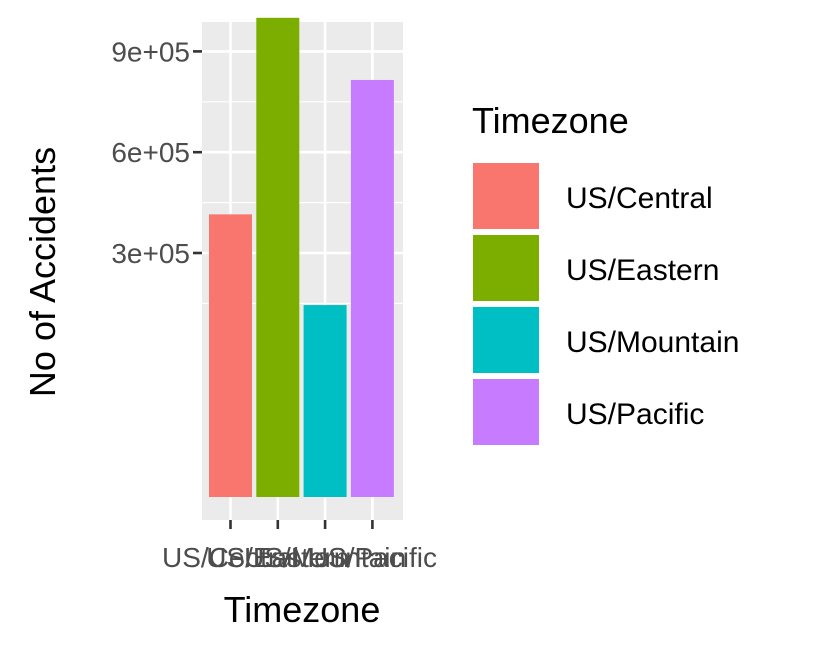 The width and height of the screenshot is (825, 659). I want to click on bar-us-pacific, so click(372, 288).